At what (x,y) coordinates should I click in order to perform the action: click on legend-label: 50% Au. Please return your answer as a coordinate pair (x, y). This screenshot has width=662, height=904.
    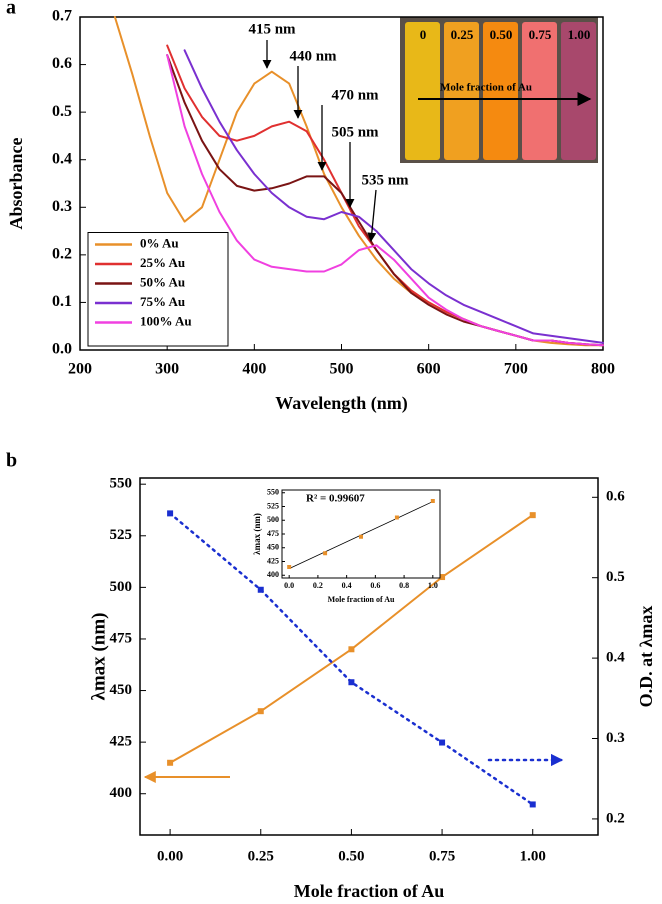
    Looking at the image, I should click on (162, 281).